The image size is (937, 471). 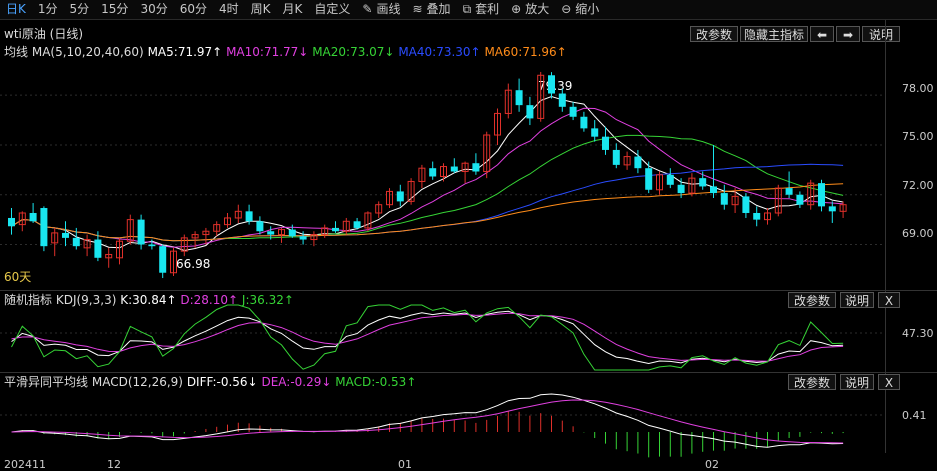 I want to click on scroll-left-button: ⬅, so click(x=822, y=34).